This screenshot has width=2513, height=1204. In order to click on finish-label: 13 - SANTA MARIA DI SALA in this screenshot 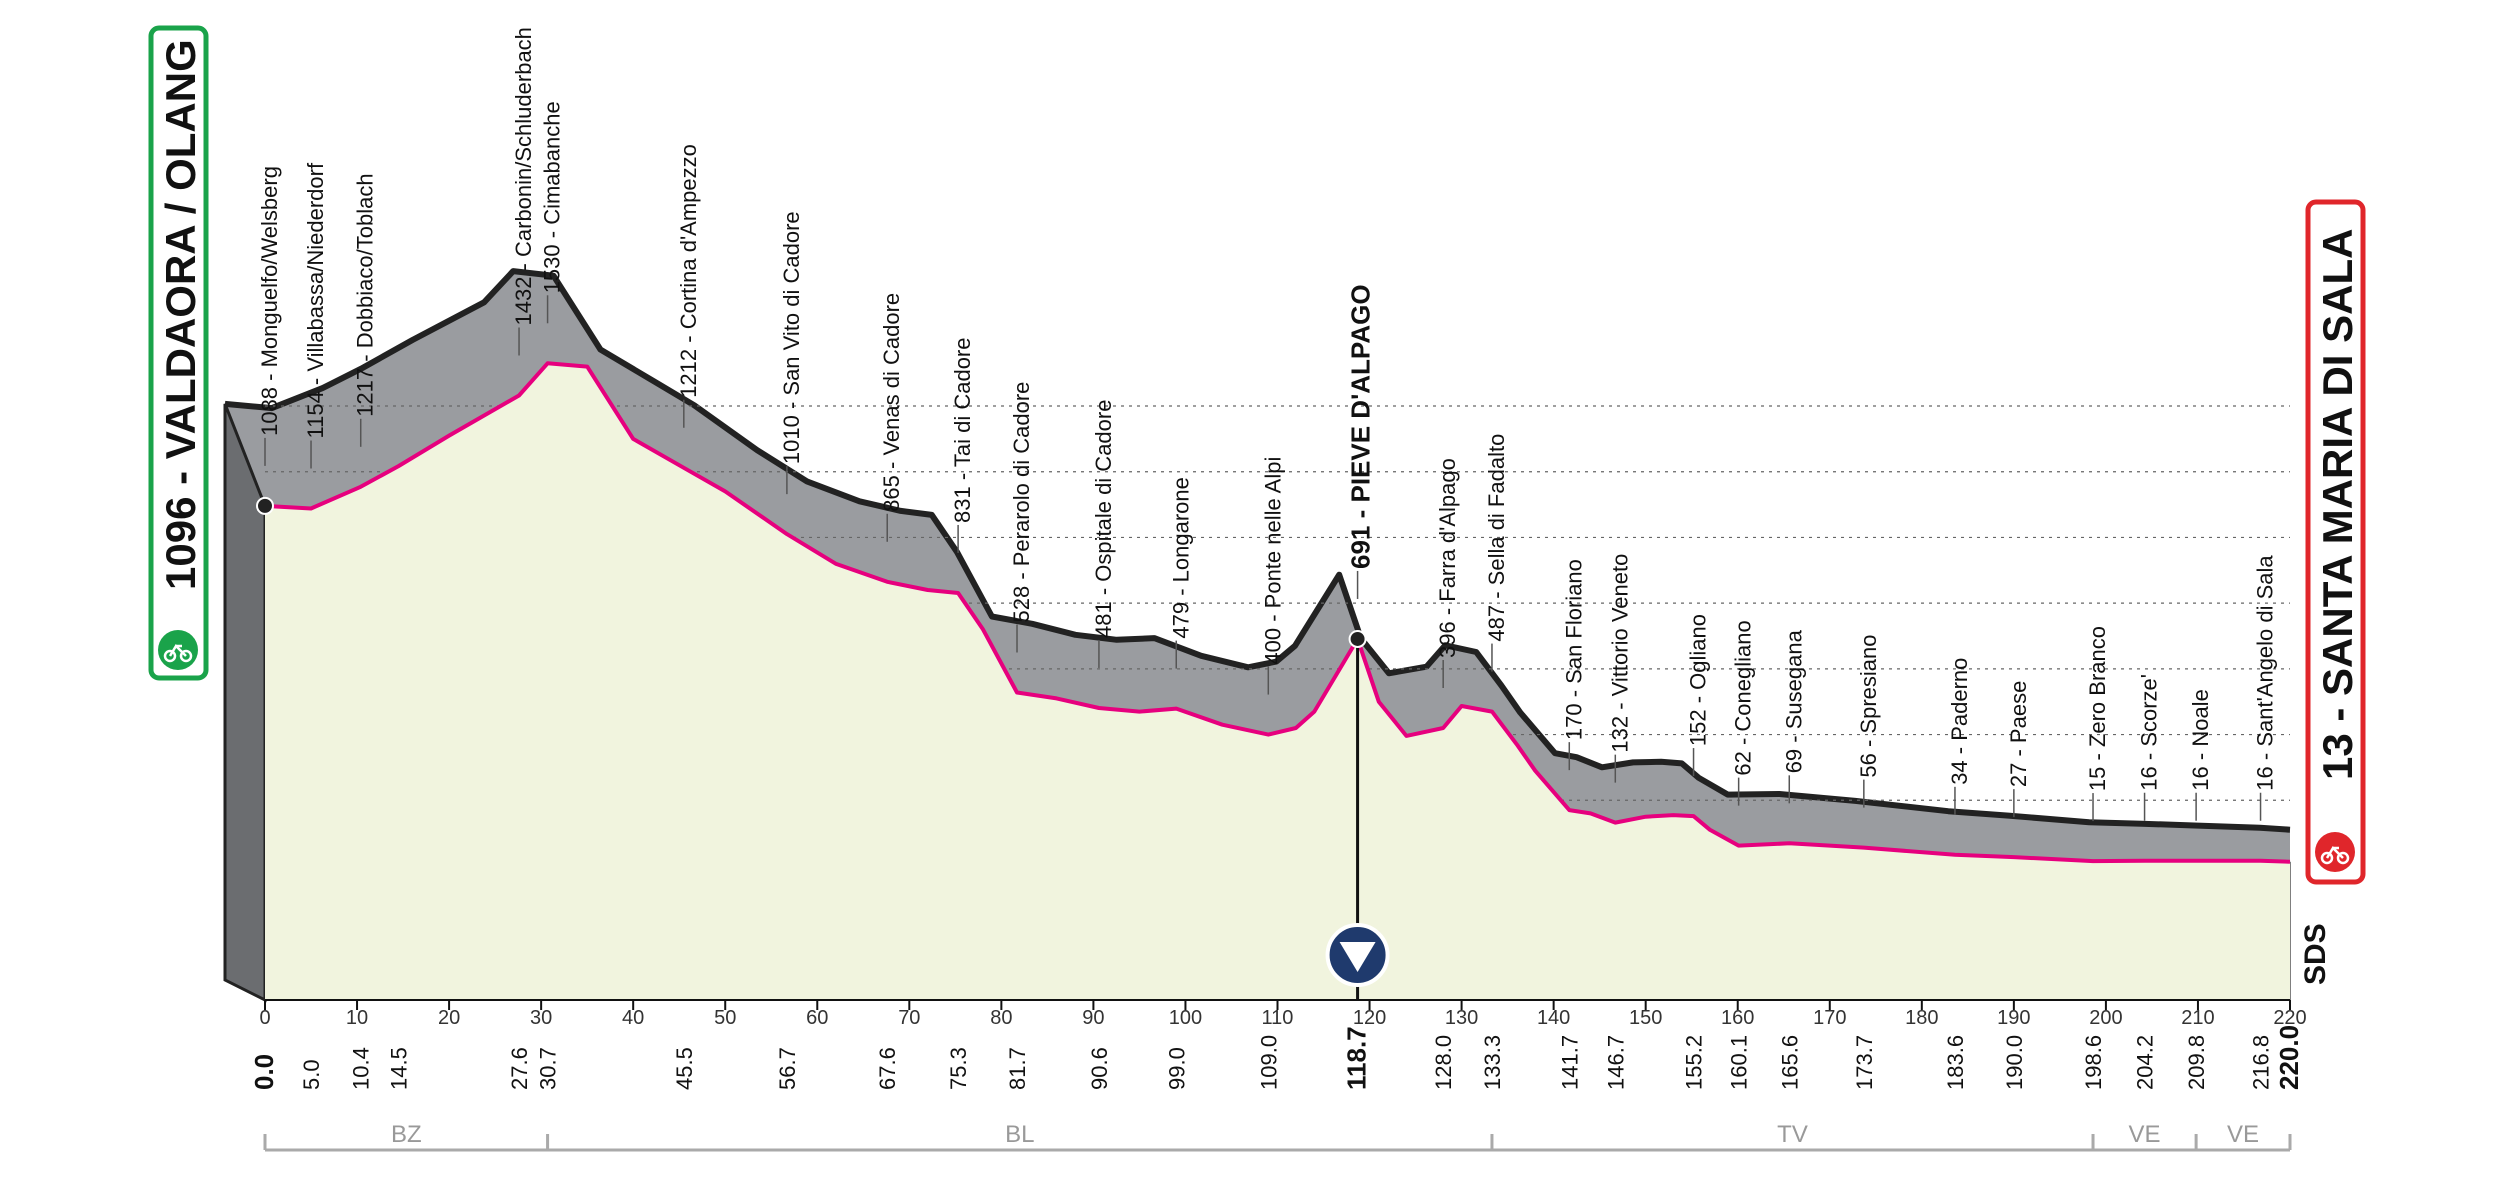, I will do `click(2337, 504)`.